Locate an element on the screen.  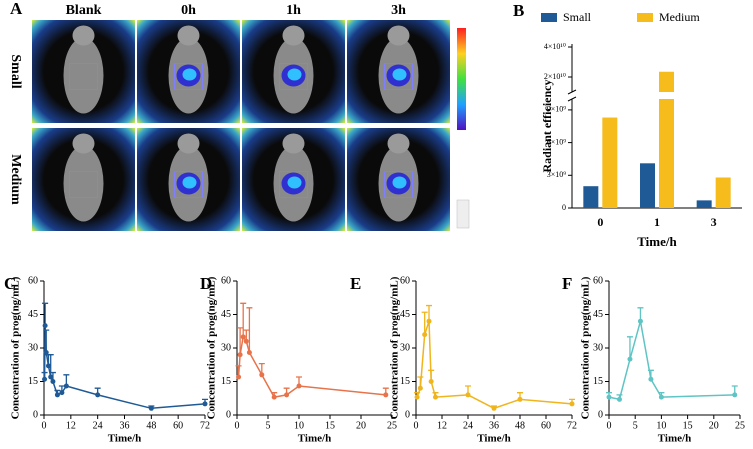
column-label: 1h is located at coordinates (293, 10).